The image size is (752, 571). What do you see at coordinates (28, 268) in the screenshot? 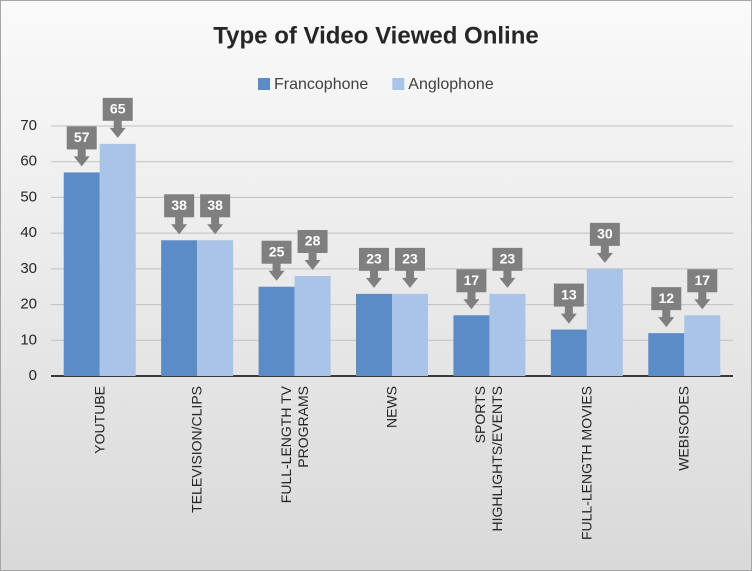
I see `y-tick-label: 30` at bounding box center [28, 268].